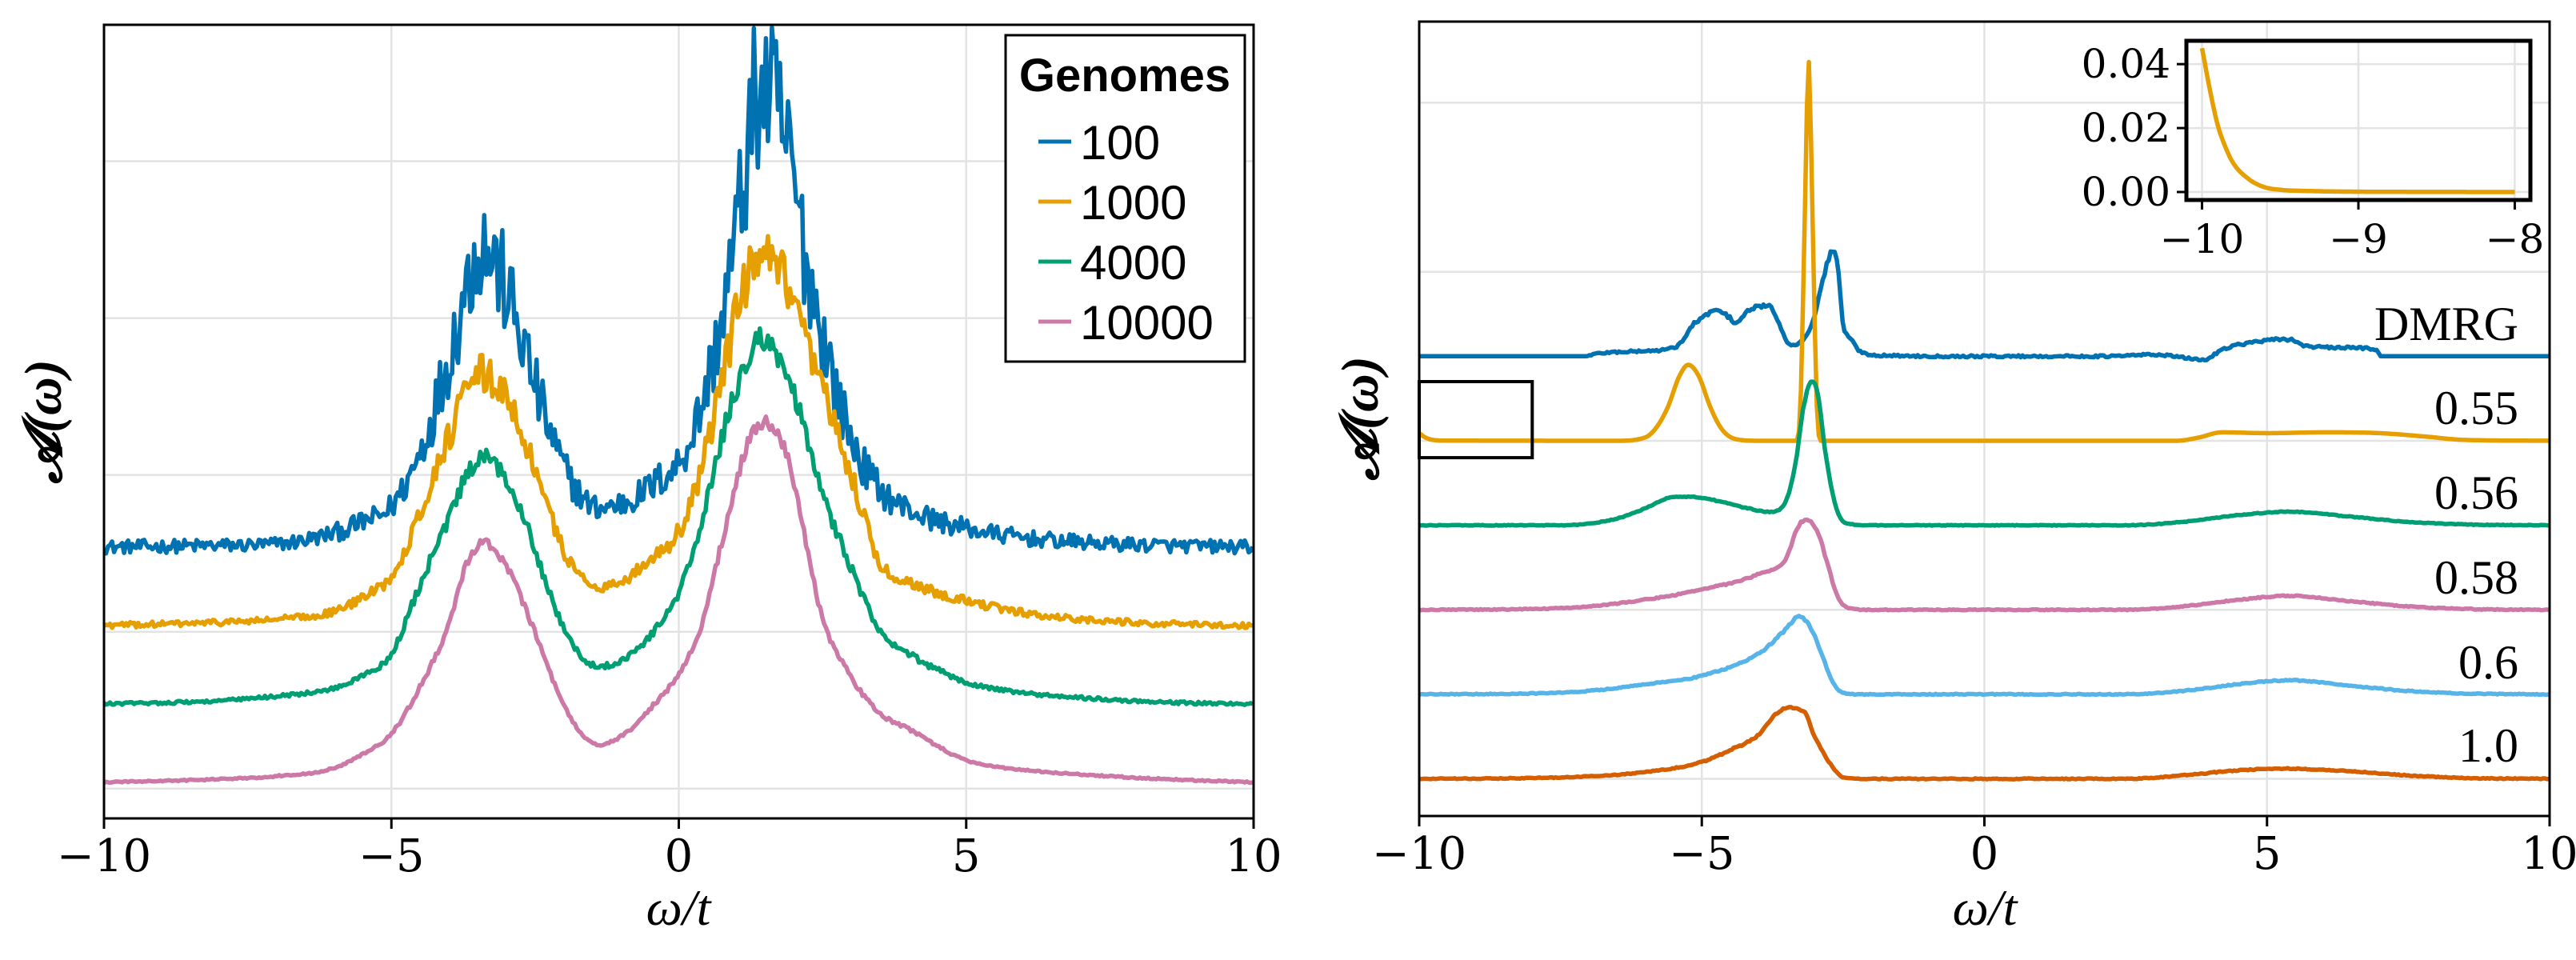 The width and height of the screenshot is (2576, 960). I want to click on legend-entry: 4000, so click(1112, 263).